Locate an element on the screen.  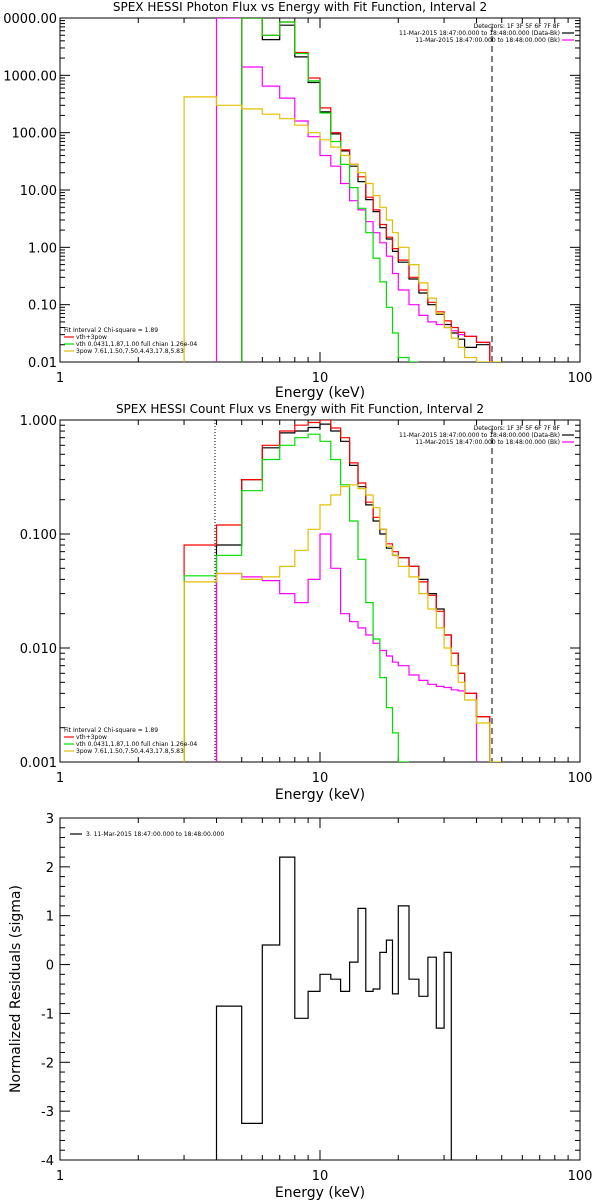
y-tick-label: 3 is located at coordinates (50, 819).